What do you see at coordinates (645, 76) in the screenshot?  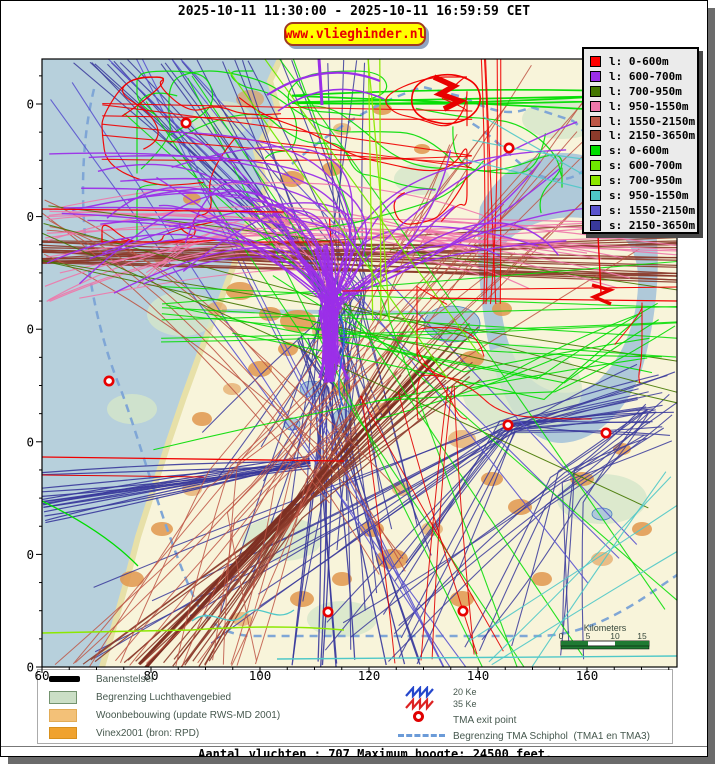 I see `altitude-legend-label: l: 600-700m` at bounding box center [645, 76].